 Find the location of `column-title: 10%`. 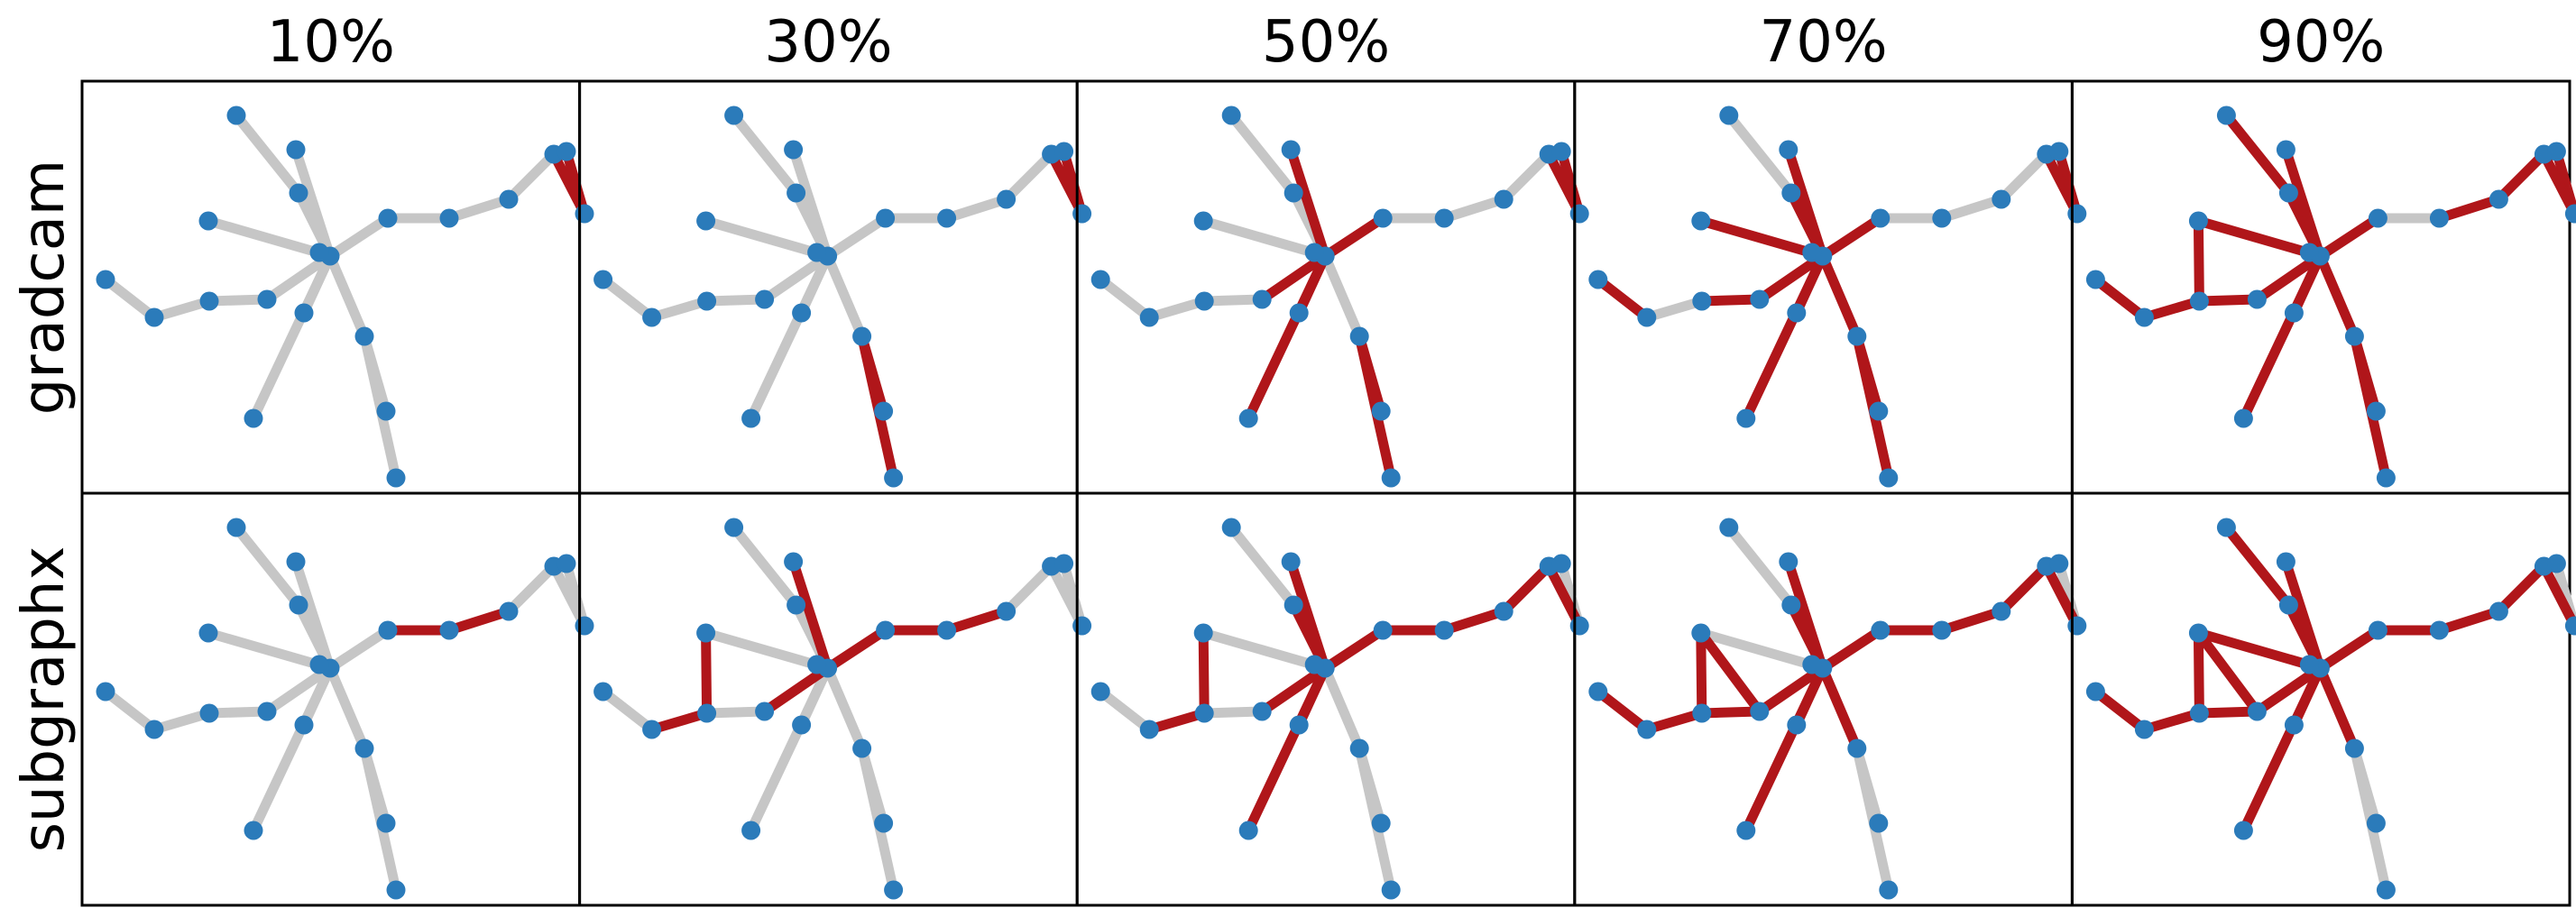

column-title: 10% is located at coordinates (331, 42).